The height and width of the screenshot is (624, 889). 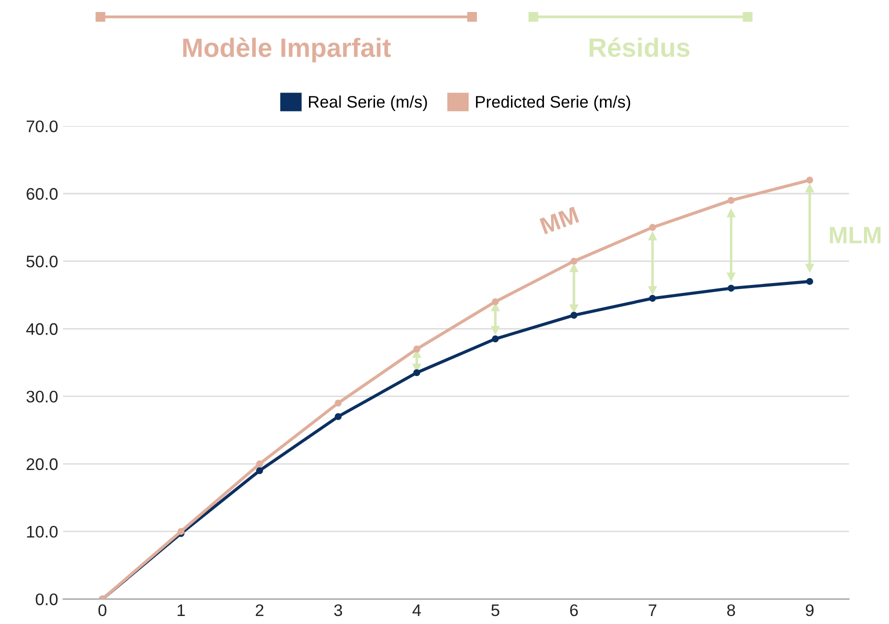 I want to click on x-tick-label: 9, so click(x=810, y=610).